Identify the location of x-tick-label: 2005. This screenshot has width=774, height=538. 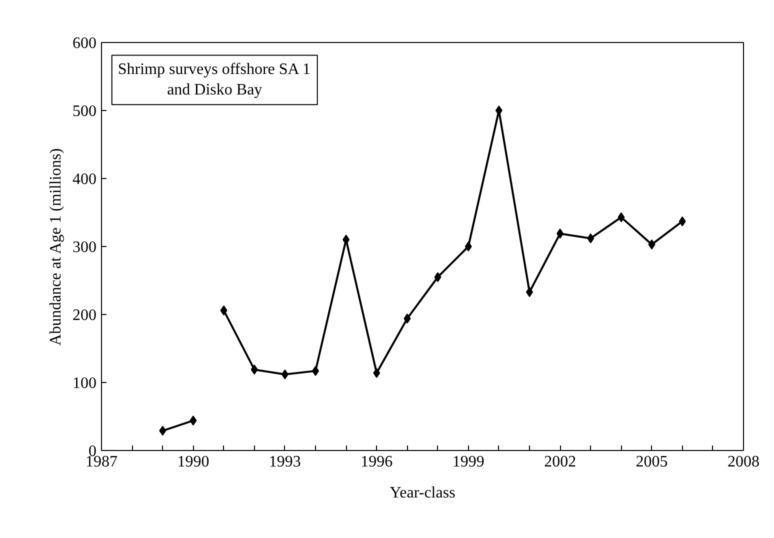
(652, 462).